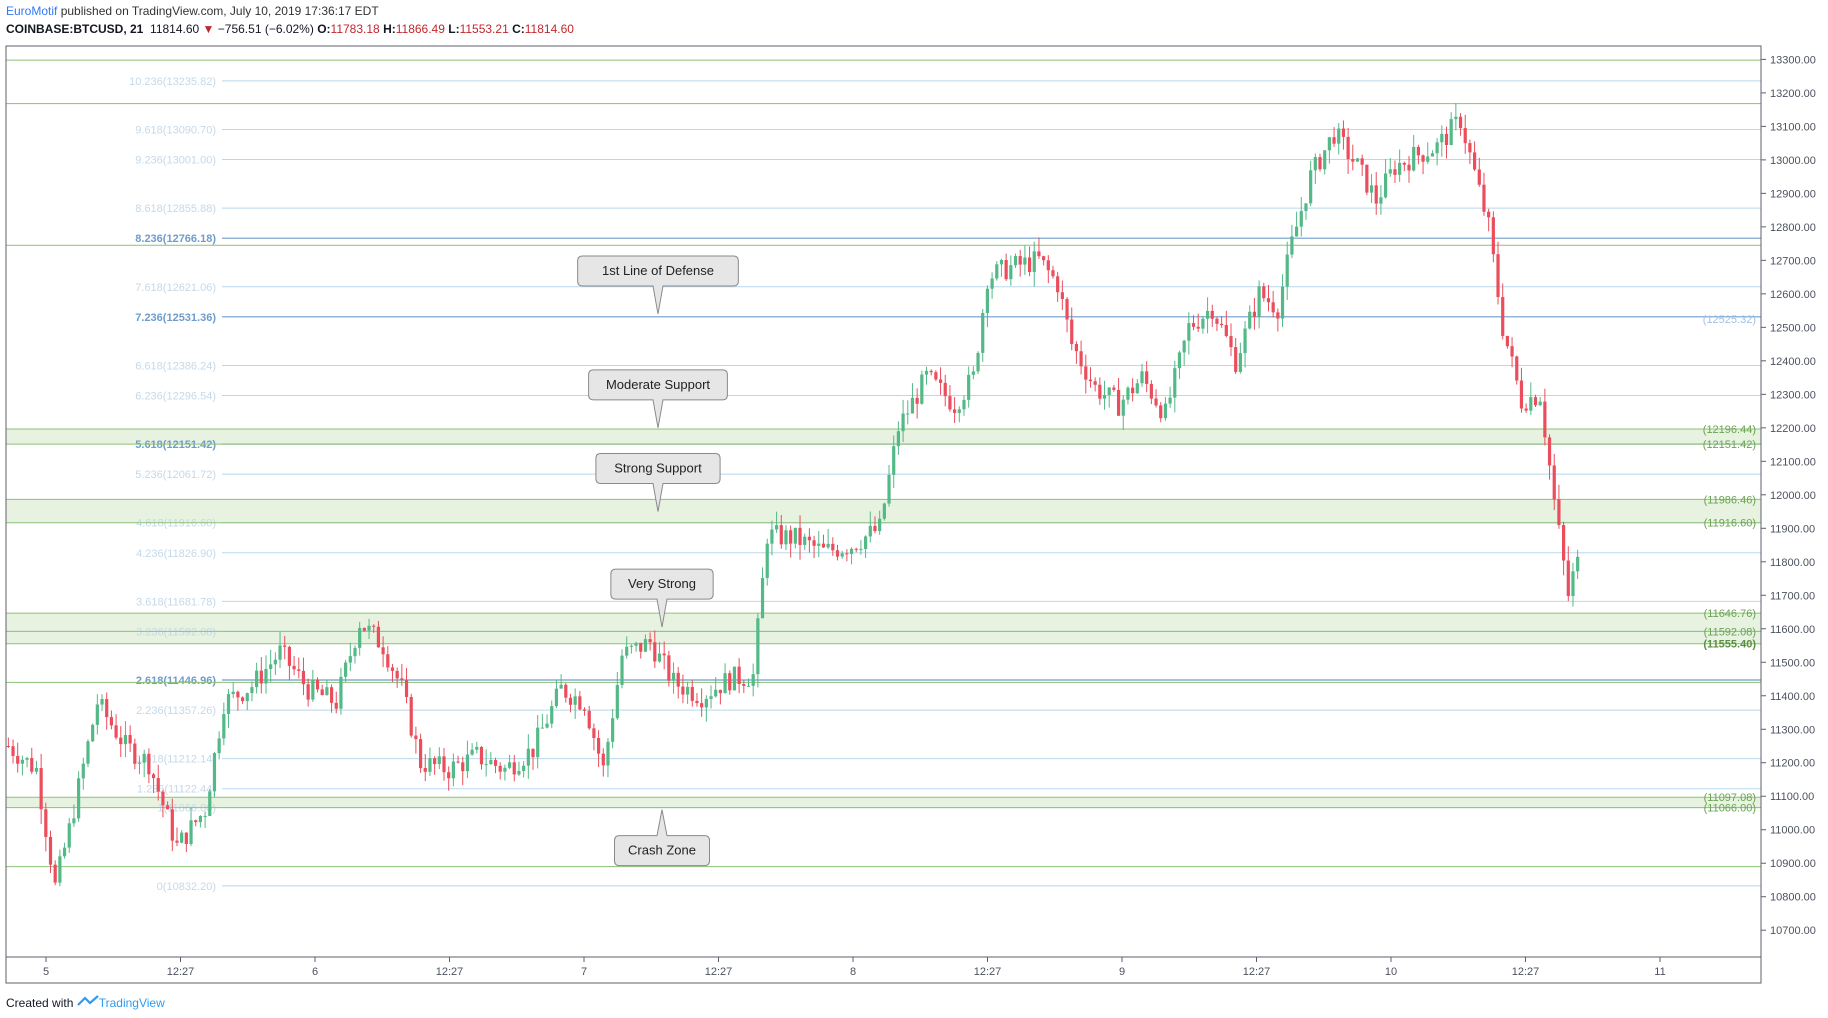 This screenshot has height=1018, width=1828. I want to click on y-tick-label-17: 11600.00, so click(1792, 630).